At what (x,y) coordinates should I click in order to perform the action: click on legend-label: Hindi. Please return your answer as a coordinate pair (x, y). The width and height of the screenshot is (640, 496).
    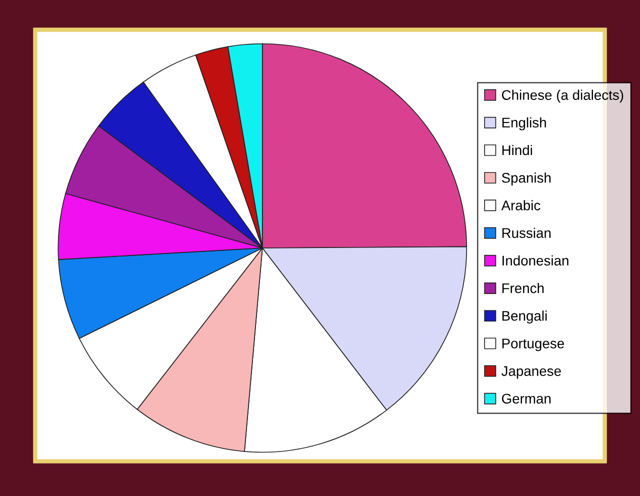
    Looking at the image, I should click on (517, 150).